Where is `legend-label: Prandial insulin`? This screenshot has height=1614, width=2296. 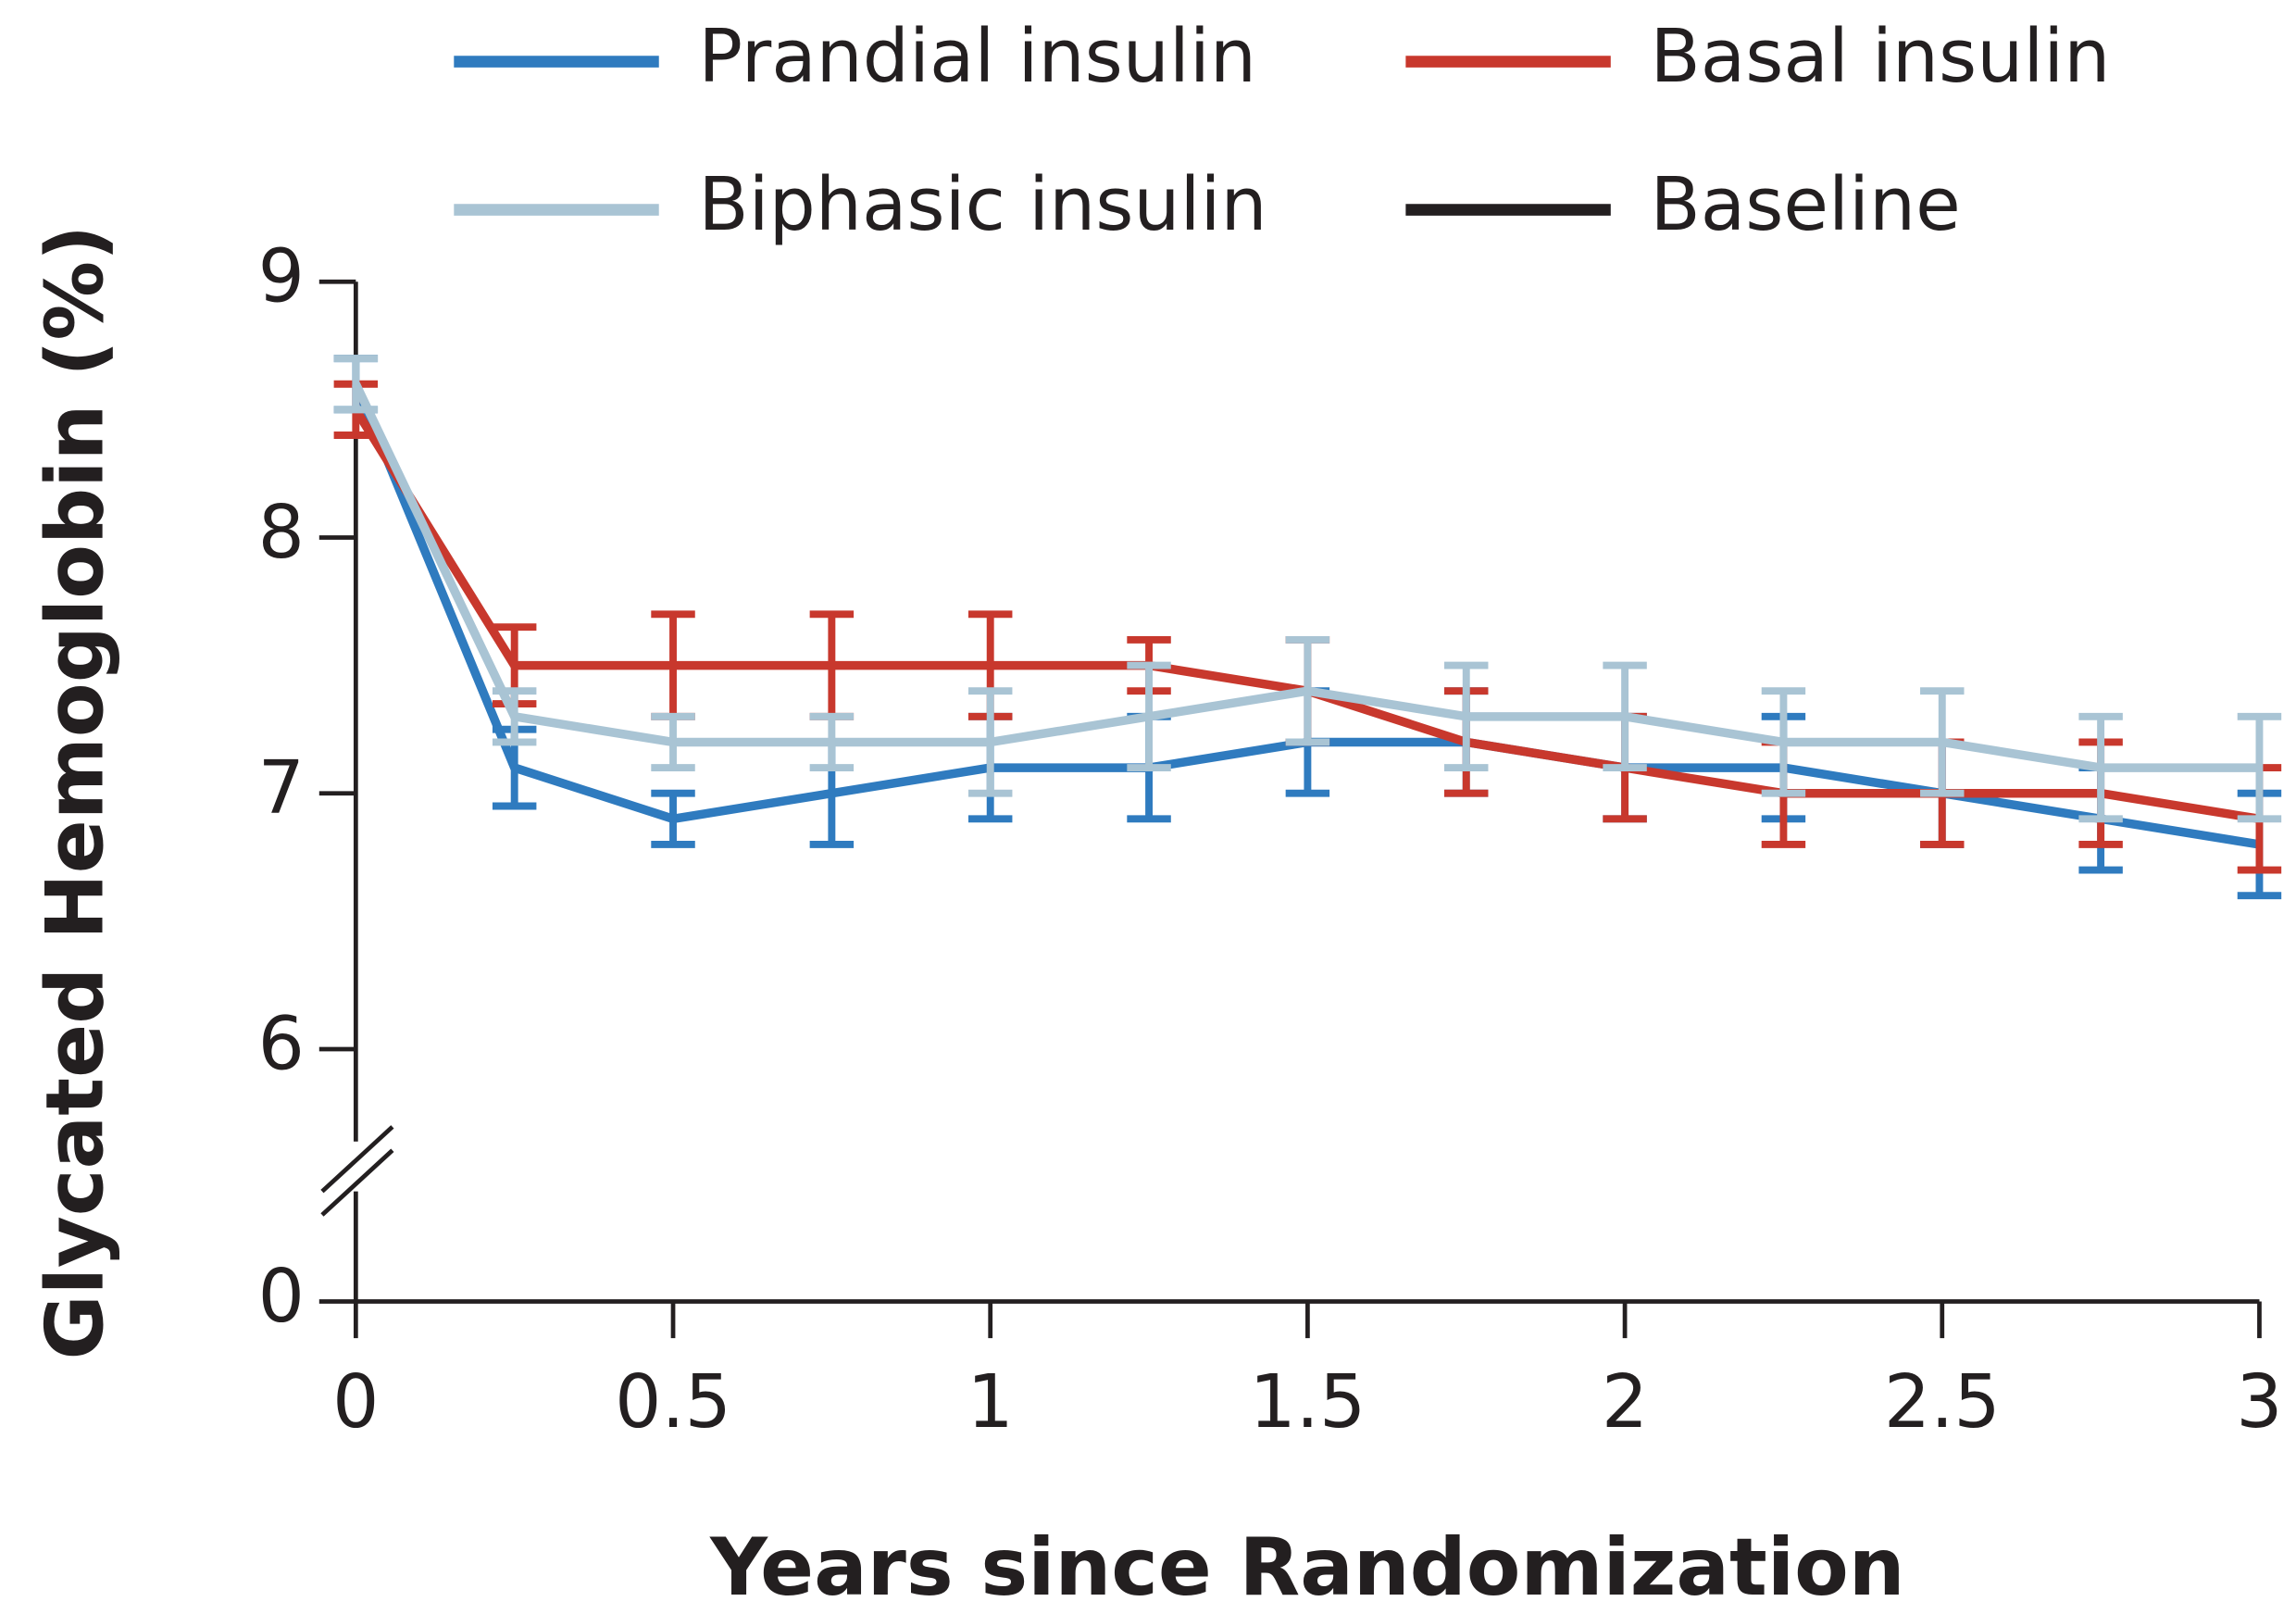
legend-label: Prandial insulin is located at coordinates (977, 57).